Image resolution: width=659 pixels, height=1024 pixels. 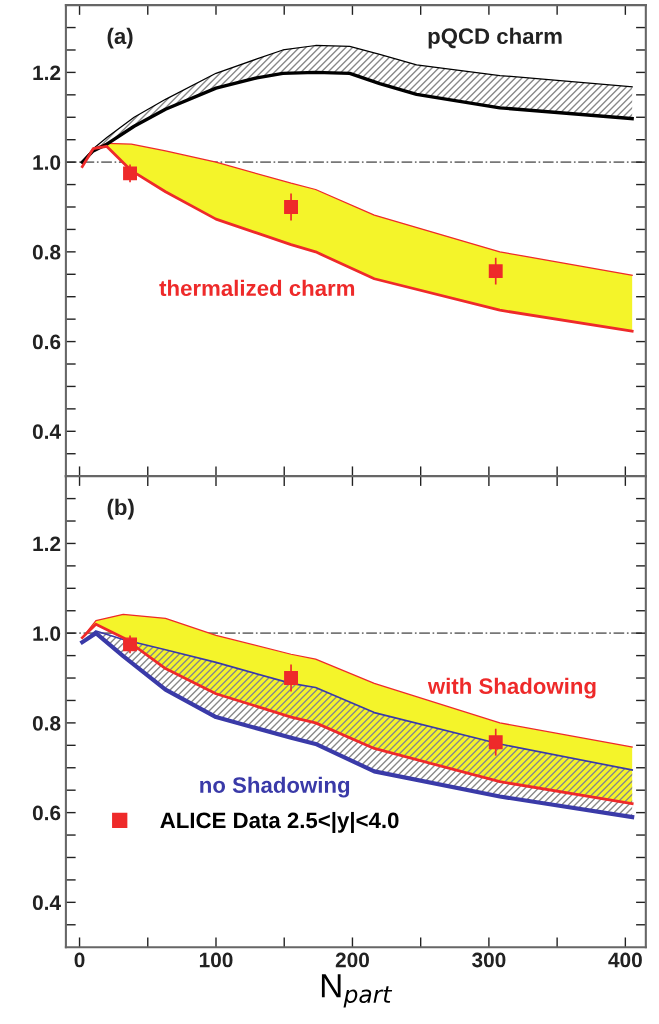 What do you see at coordinates (279, 822) in the screenshot?
I see `legend-label: ALICE Data 2.5<|y|<4.0` at bounding box center [279, 822].